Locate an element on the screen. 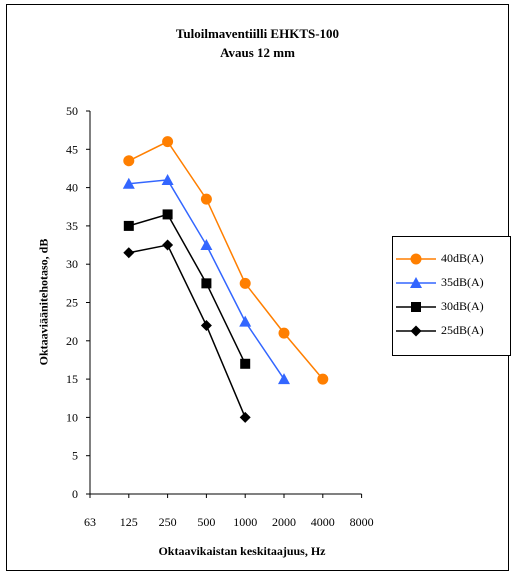 The width and height of the screenshot is (511, 574). x-tick-label: 500 is located at coordinates (206, 522).